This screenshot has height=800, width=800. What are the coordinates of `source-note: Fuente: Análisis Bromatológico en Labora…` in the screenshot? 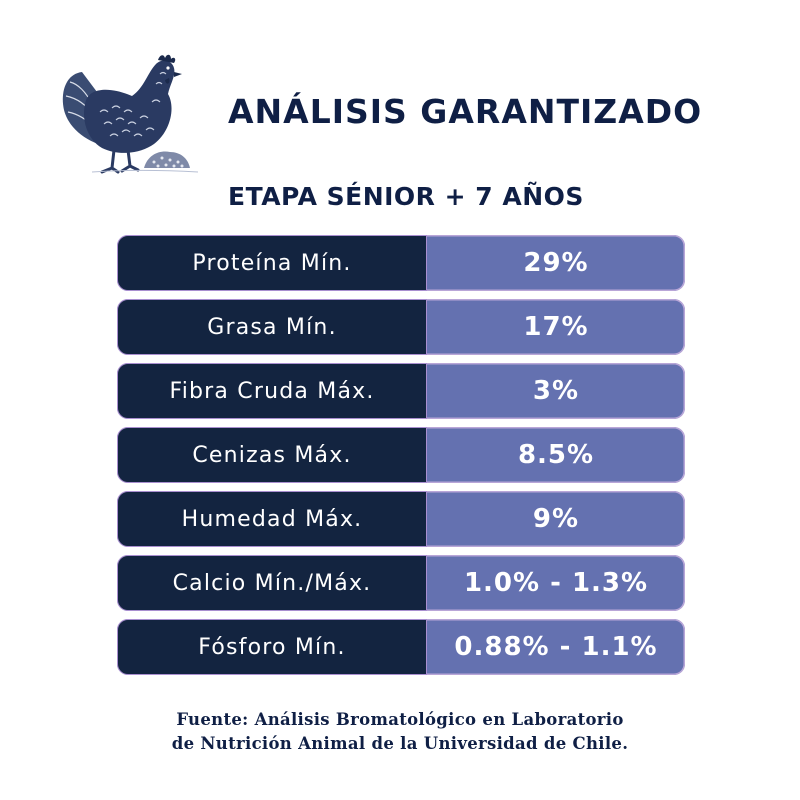 It's located at (400, 732).